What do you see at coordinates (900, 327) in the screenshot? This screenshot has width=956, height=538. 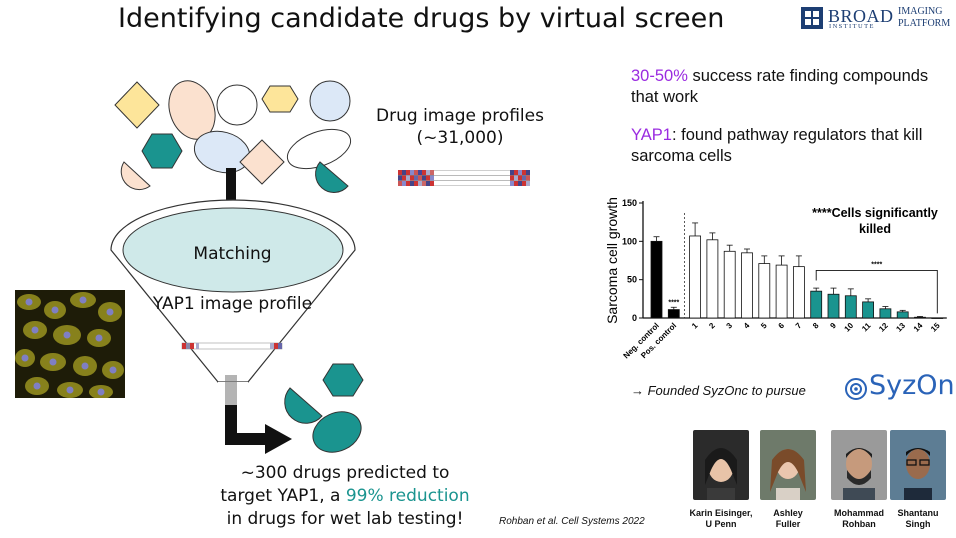 I see `x-tick-label: 13` at bounding box center [900, 327].